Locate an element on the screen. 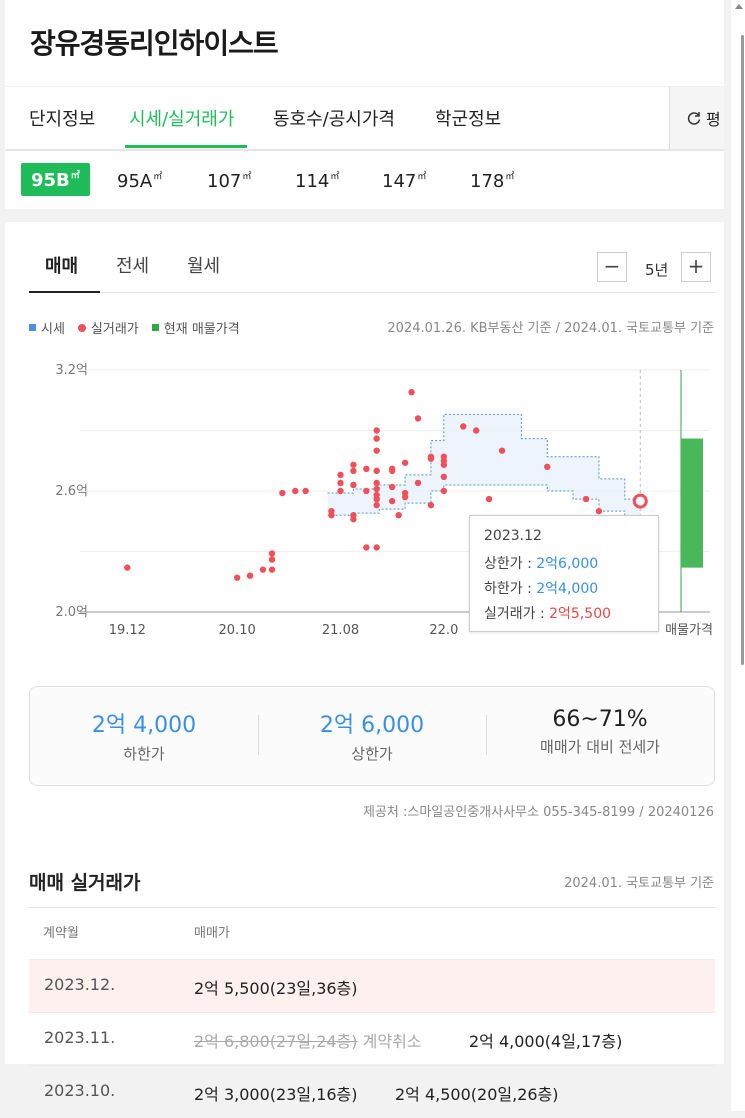 The image size is (745, 1118). tab-school: 학군정보 is located at coordinates (468, 119).